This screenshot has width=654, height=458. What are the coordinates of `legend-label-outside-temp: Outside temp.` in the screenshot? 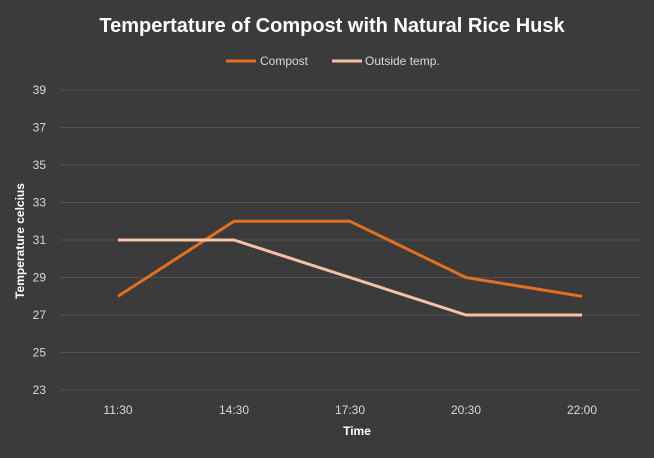 It's located at (402, 61).